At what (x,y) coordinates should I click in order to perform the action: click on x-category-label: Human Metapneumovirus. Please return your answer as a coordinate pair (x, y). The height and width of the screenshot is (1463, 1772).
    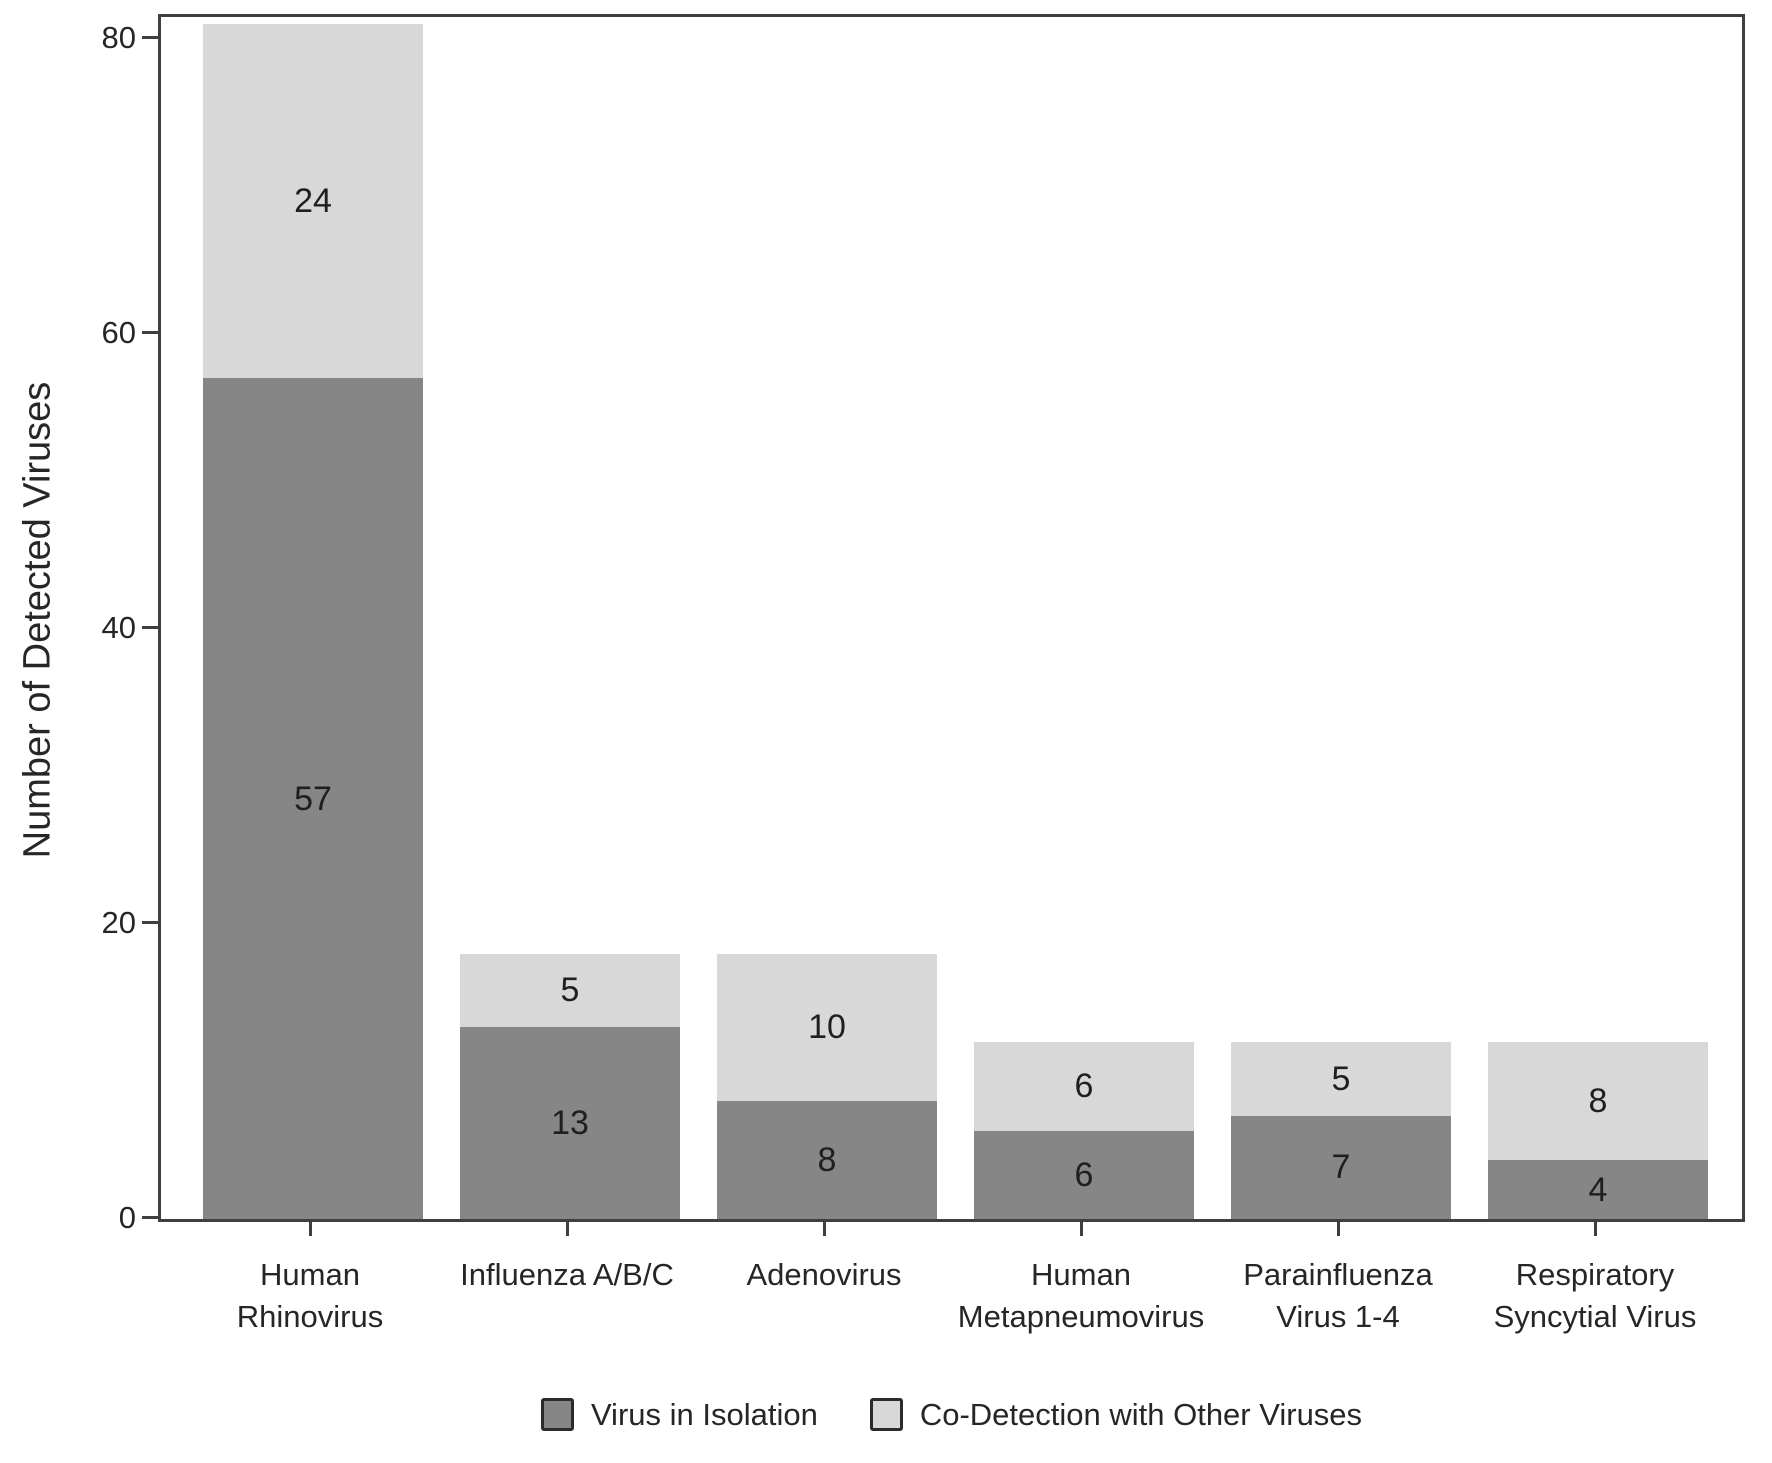
    Looking at the image, I should click on (1081, 1296).